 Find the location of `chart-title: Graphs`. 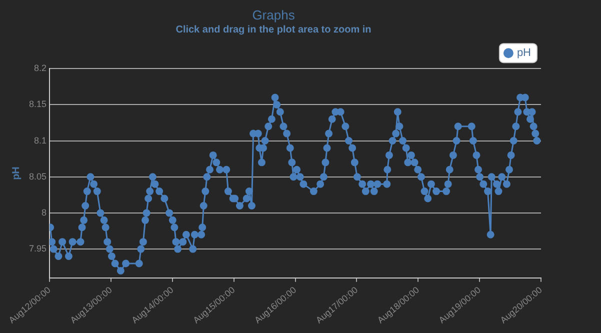

chart-title: Graphs is located at coordinates (274, 14).